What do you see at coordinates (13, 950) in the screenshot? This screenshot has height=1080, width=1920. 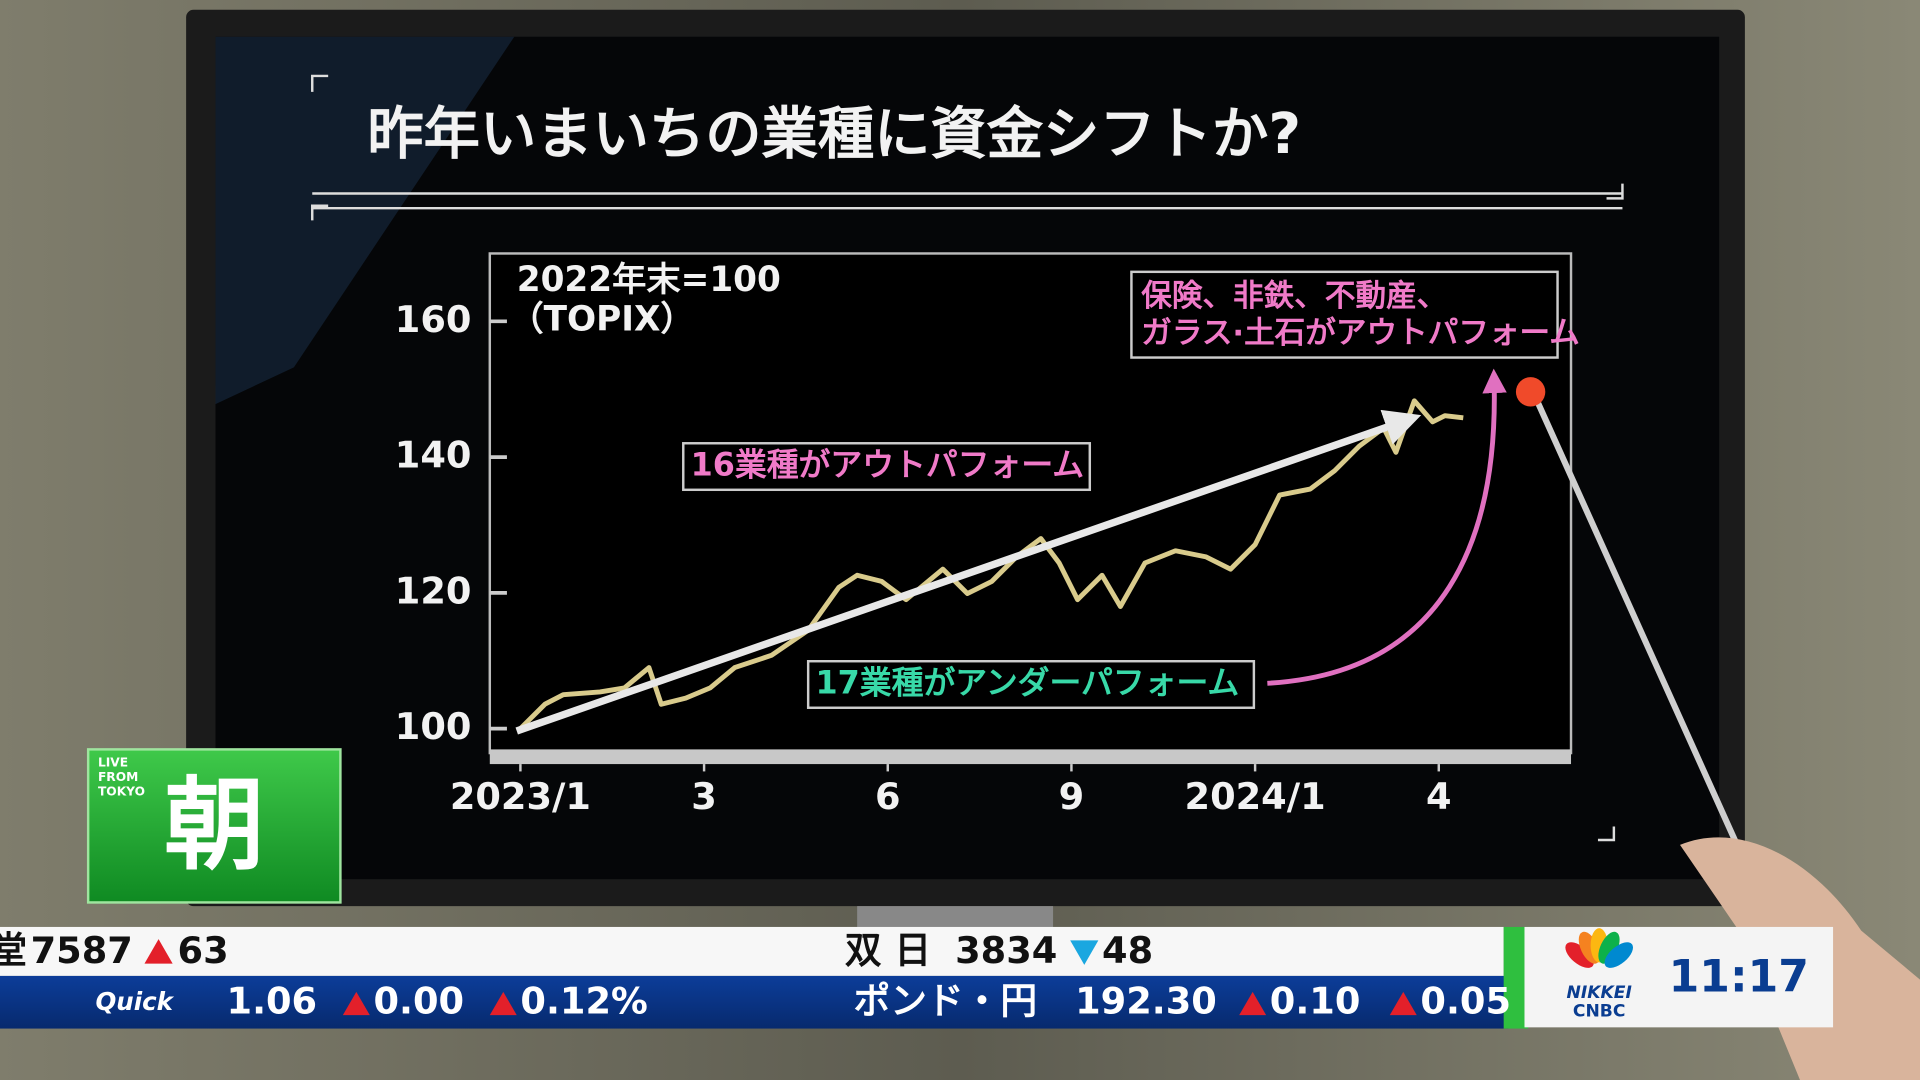 I see `ticker-text: 堂` at bounding box center [13, 950].